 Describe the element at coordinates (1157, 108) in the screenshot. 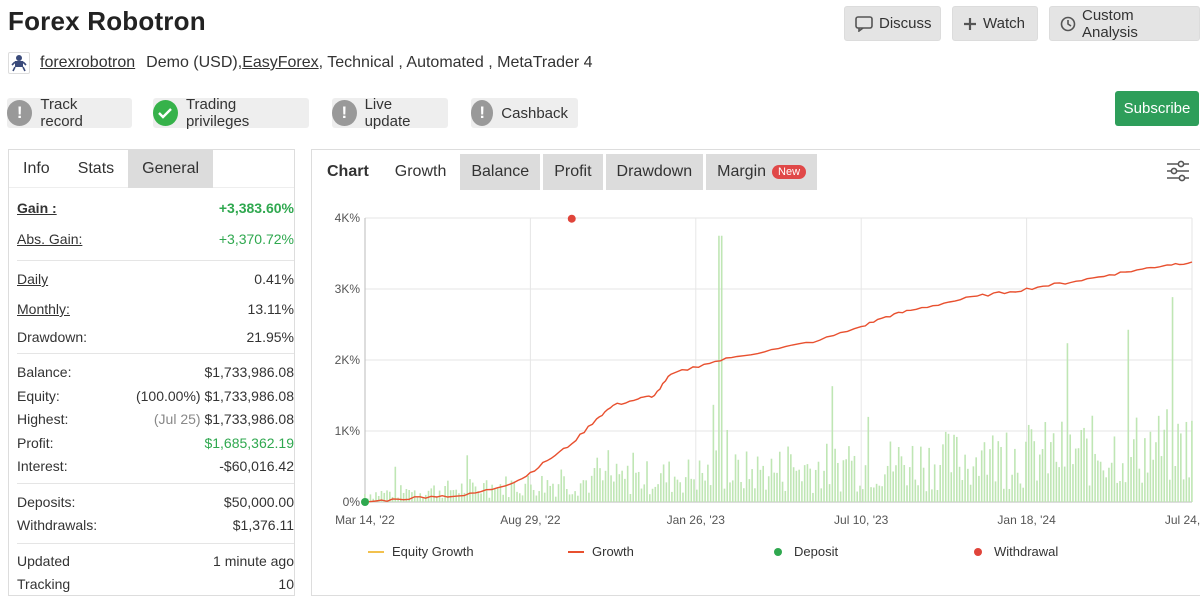

I see `subscribe-button: Subscribe` at that location.